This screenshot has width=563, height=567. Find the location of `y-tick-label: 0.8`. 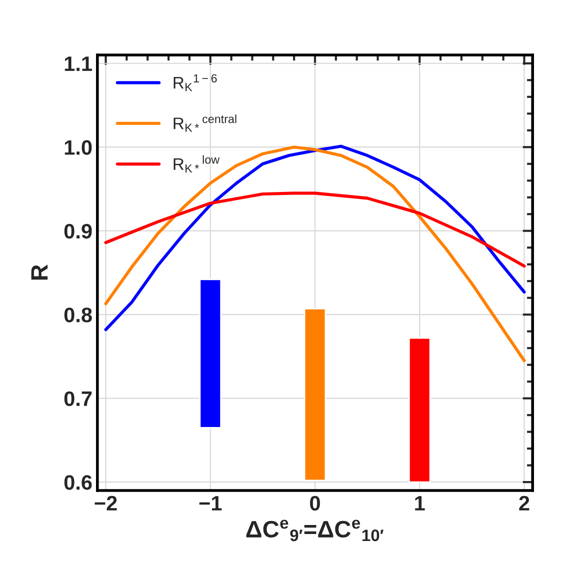

y-tick-label: 0.8 is located at coordinates (78, 315).